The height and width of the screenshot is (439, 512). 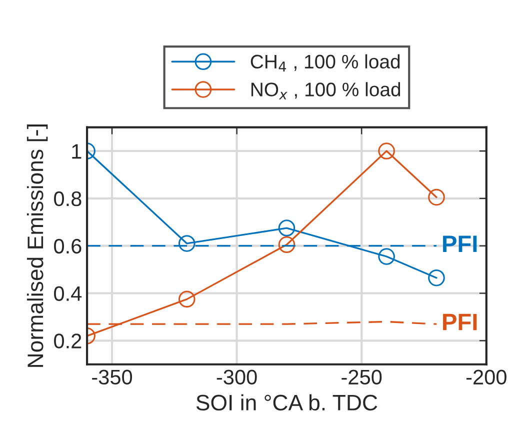 I want to click on x-tick-label: -300, so click(x=236, y=377).